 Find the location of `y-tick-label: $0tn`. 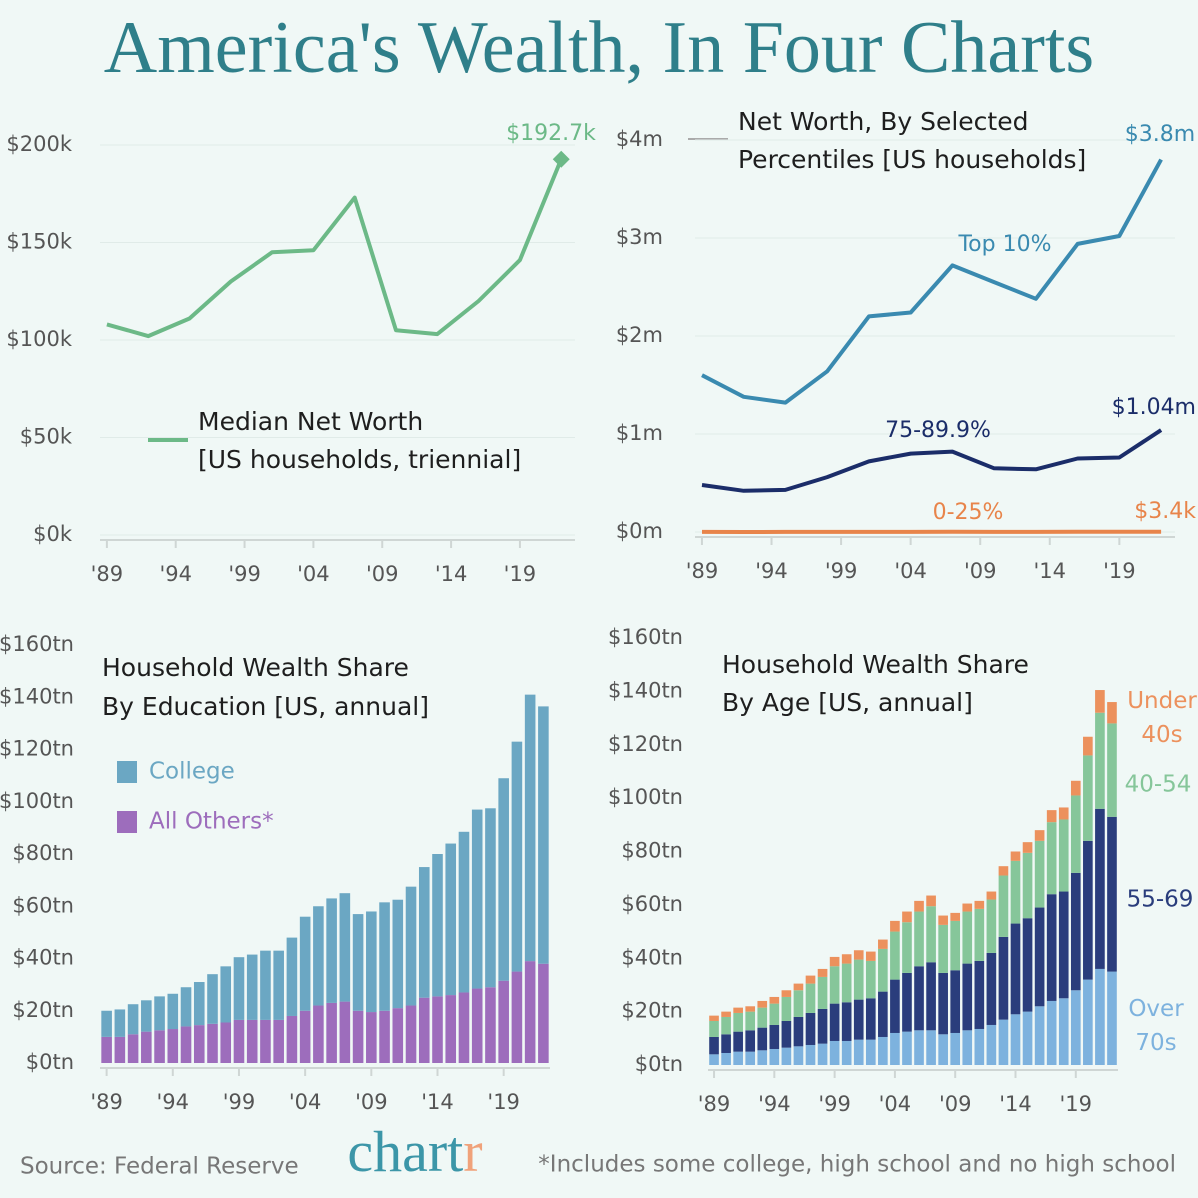

y-tick-label: $0tn is located at coordinates (50, 1062).